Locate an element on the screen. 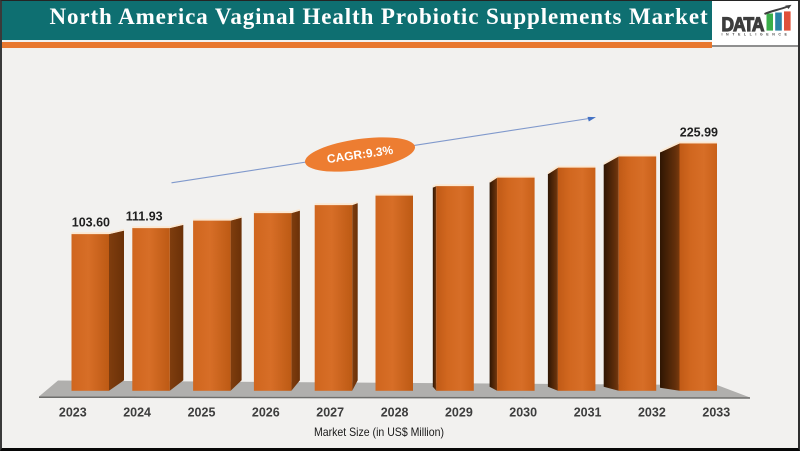 The height and width of the screenshot is (451, 800). svg-text: 2025 is located at coordinates (202, 413).